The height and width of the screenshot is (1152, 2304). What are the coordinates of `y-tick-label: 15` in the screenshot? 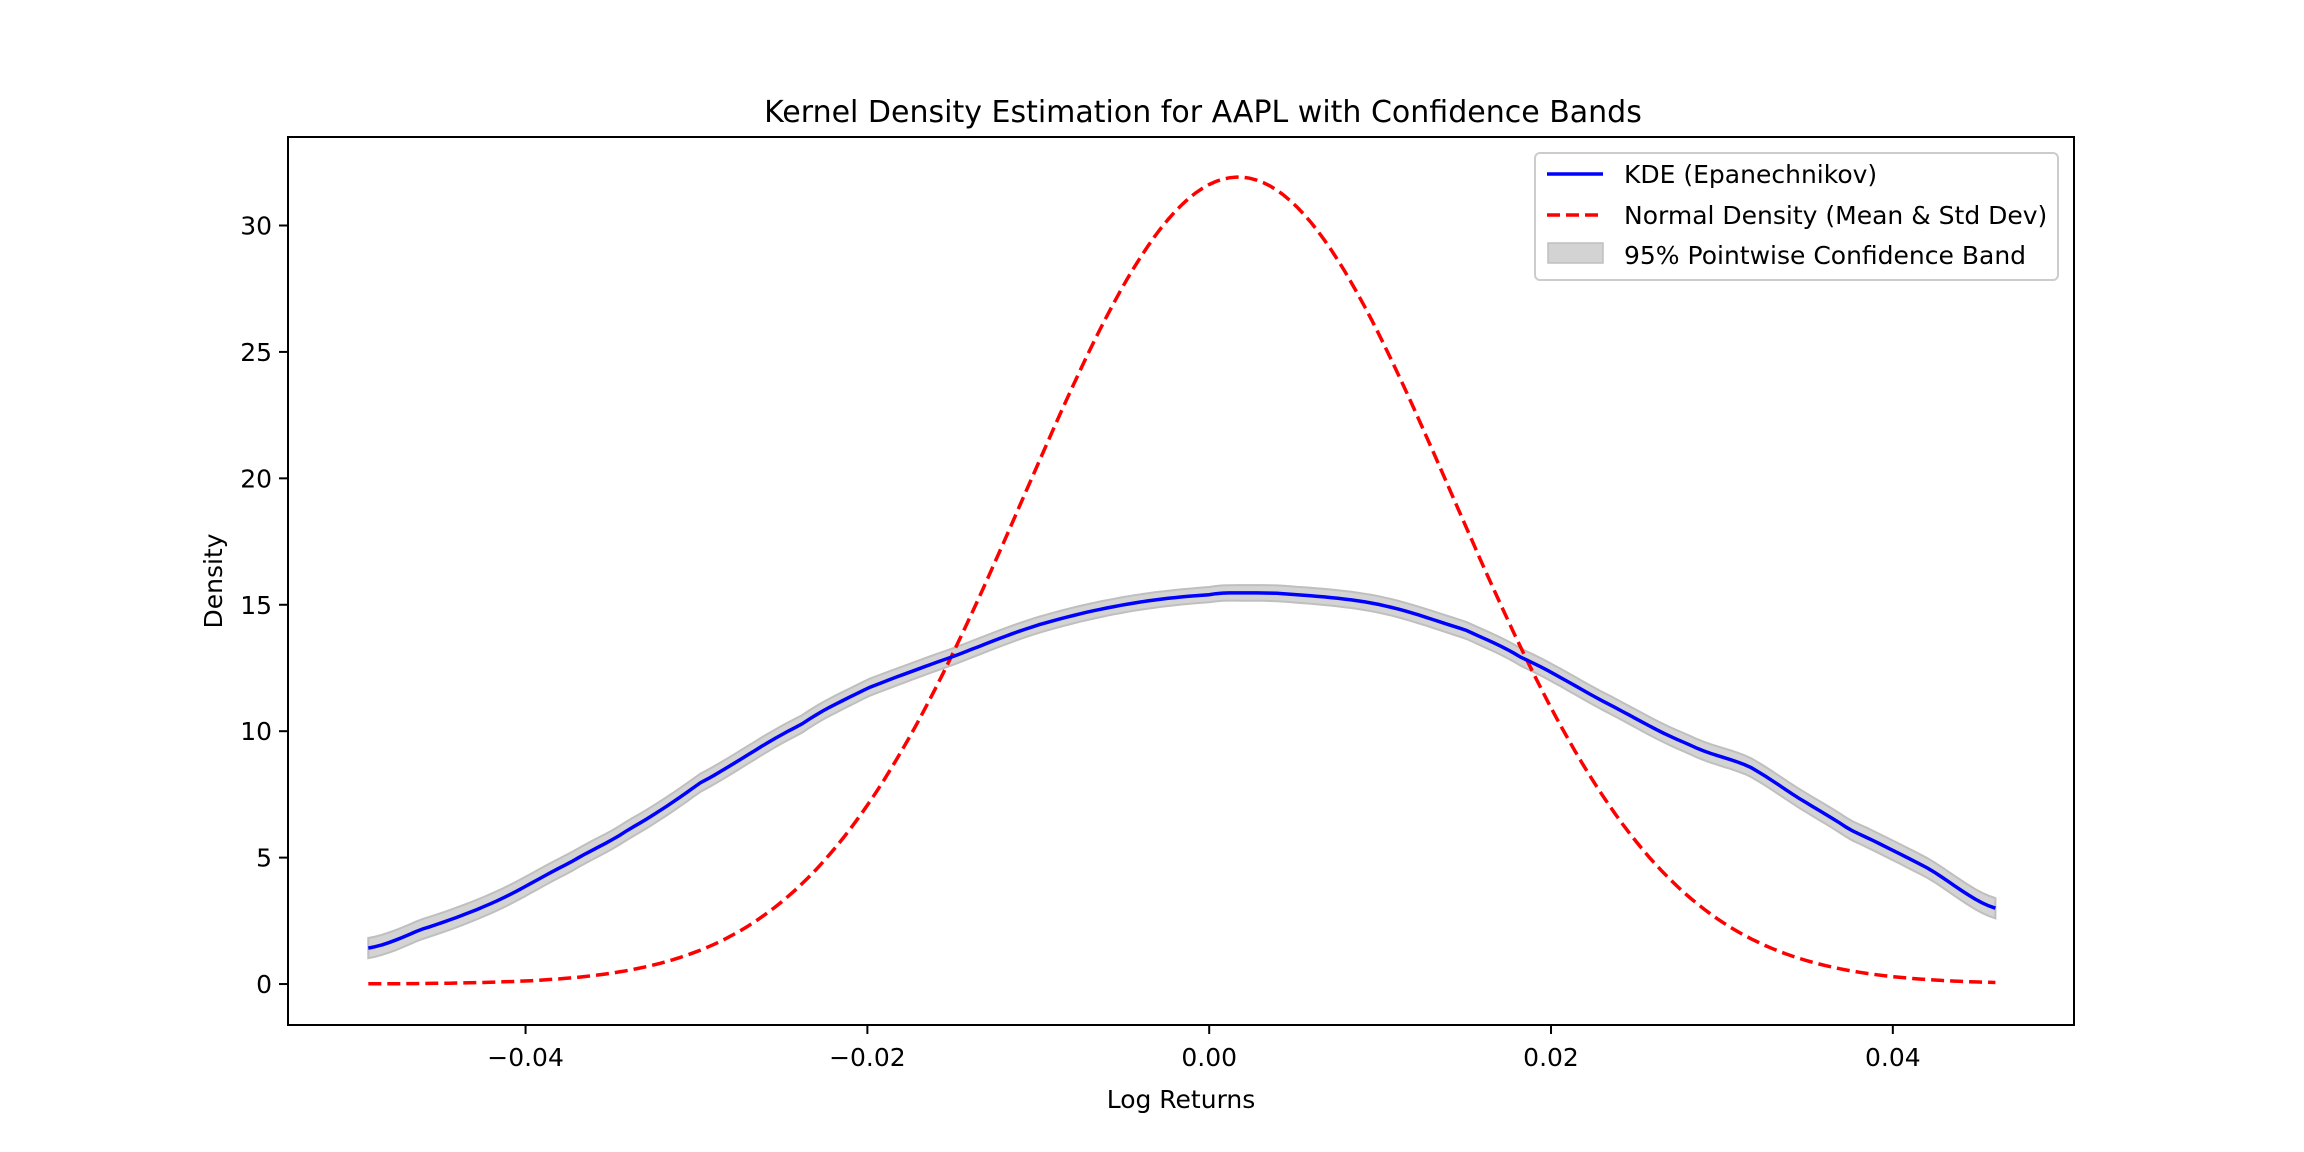 It's located at (256, 605).